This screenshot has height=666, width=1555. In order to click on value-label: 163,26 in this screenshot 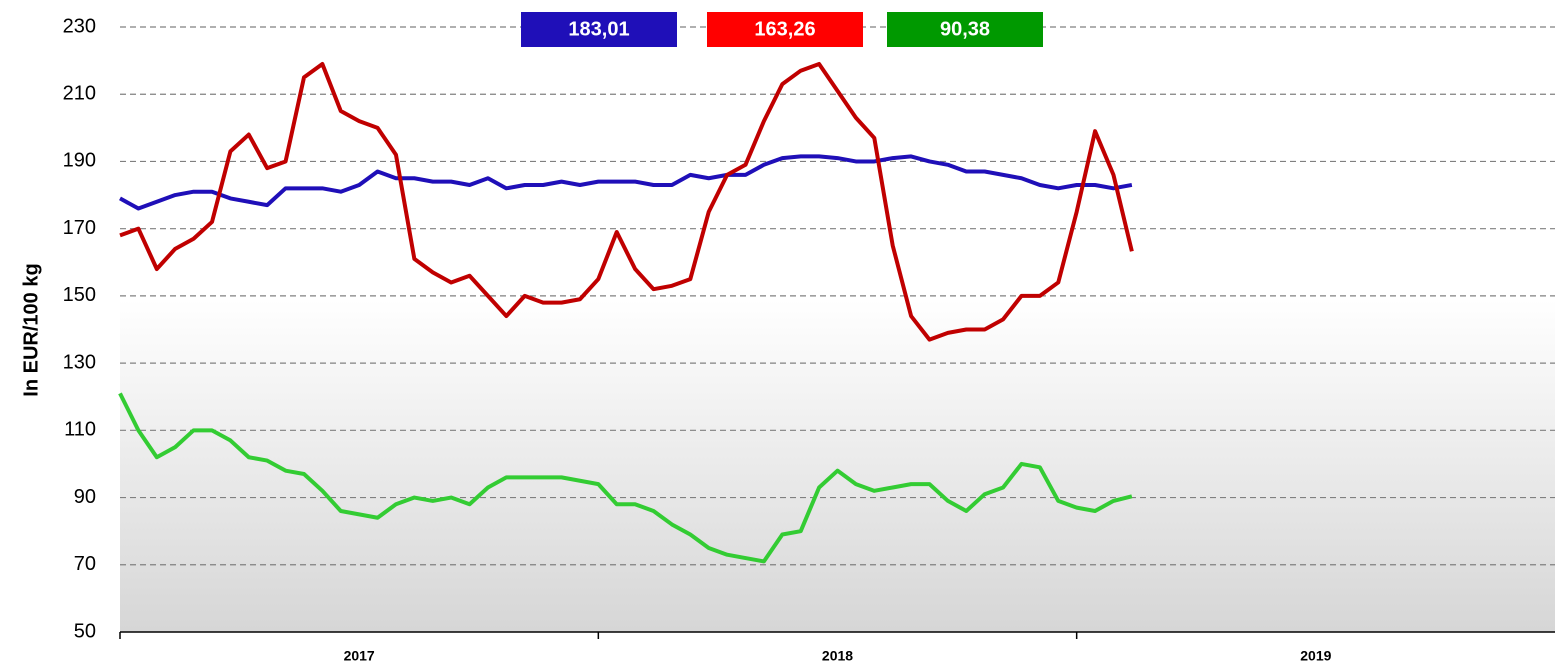, I will do `click(784, 29)`.